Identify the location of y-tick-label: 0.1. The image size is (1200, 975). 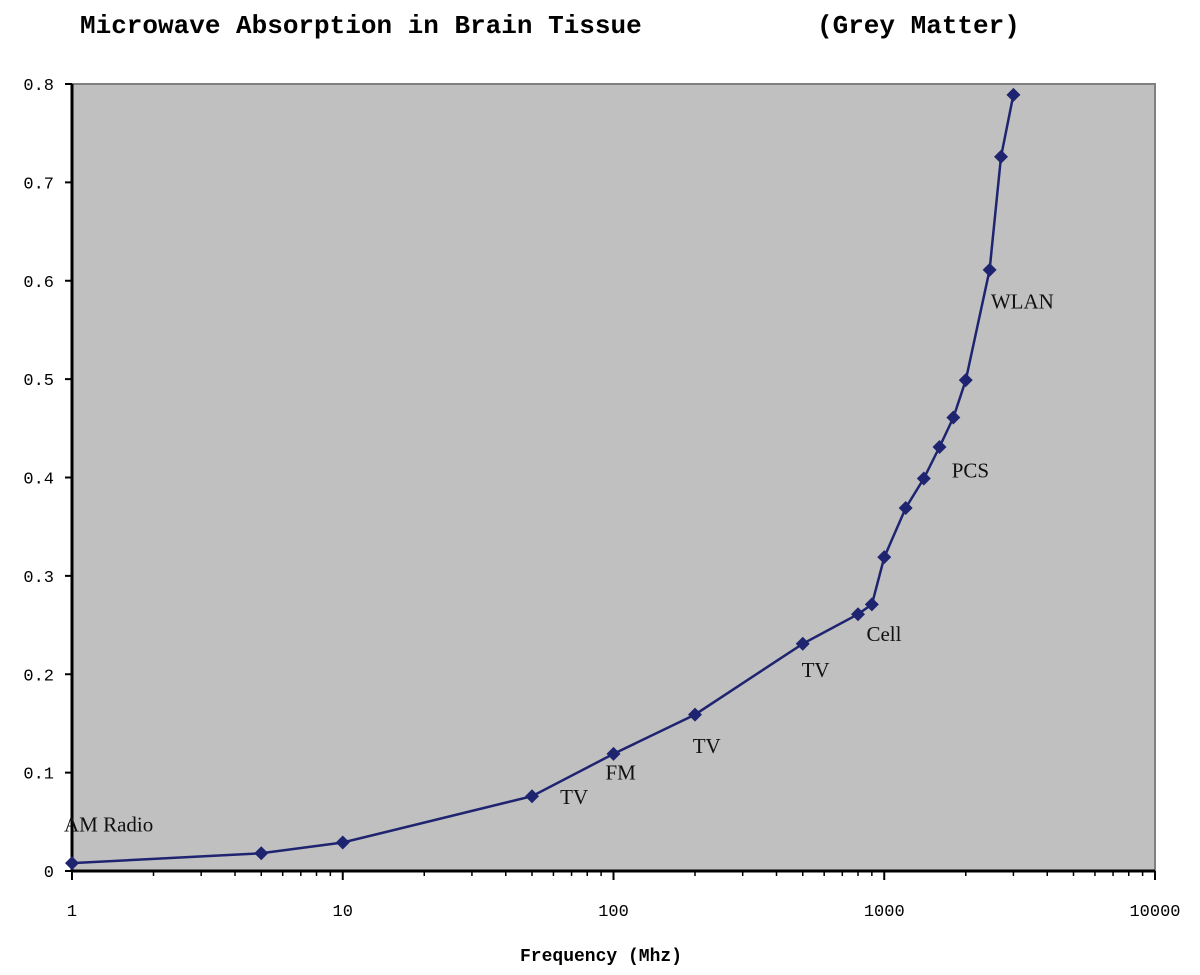
(38, 775).